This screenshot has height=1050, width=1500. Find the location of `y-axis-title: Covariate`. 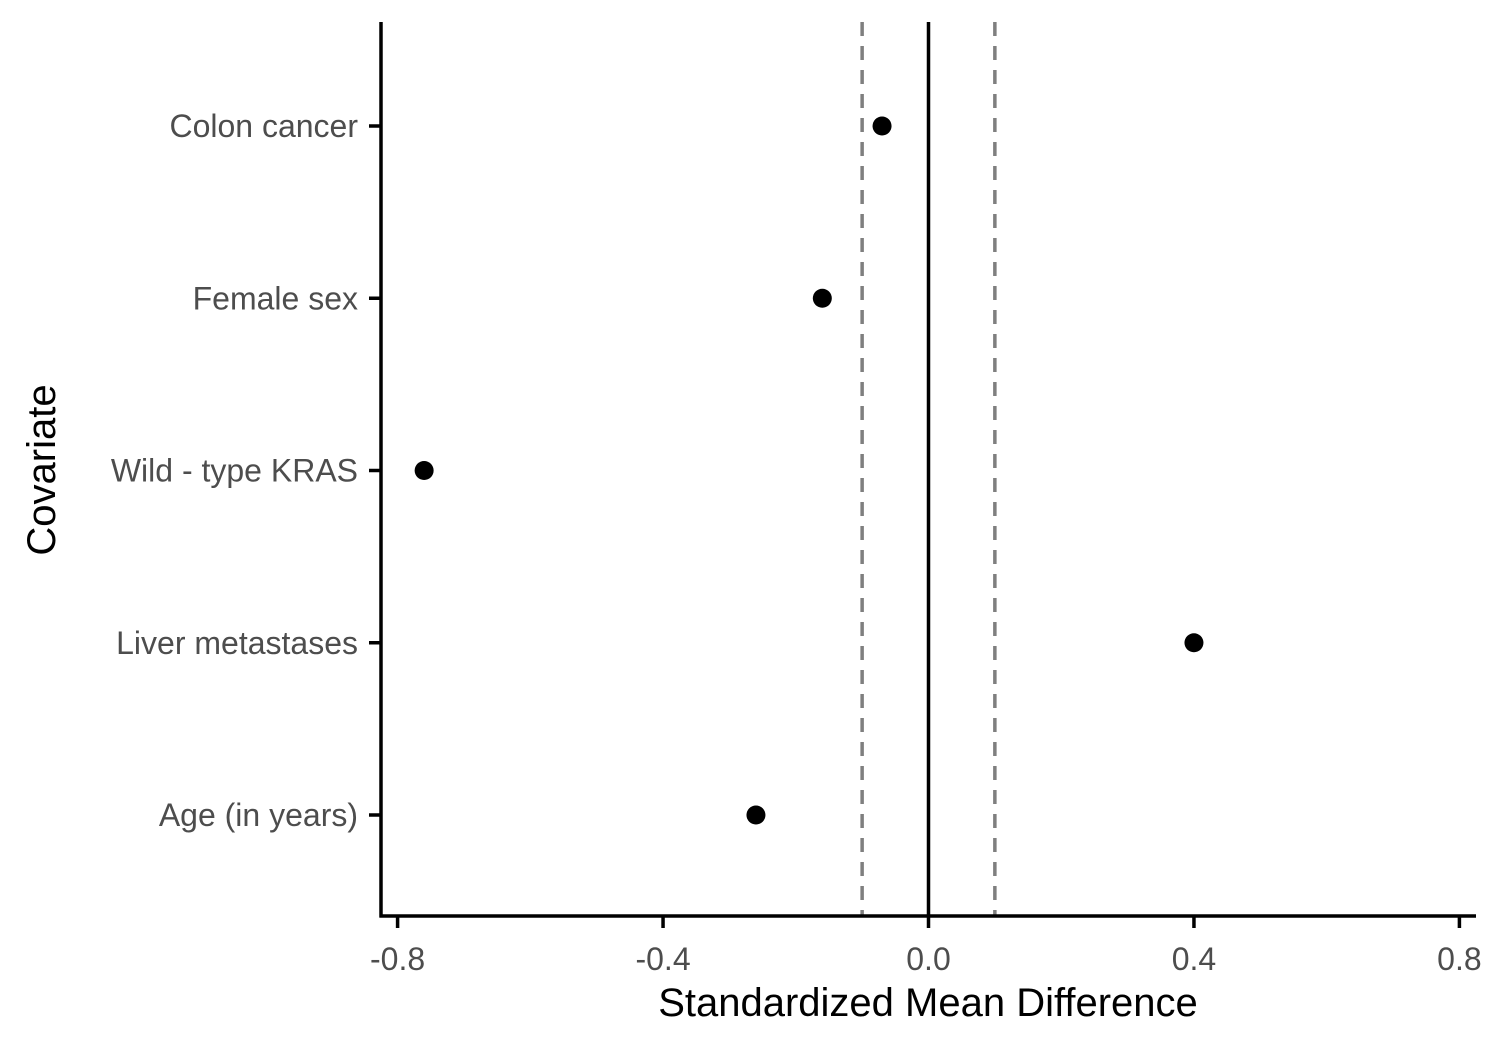

y-axis-title: Covariate is located at coordinates (42, 469).